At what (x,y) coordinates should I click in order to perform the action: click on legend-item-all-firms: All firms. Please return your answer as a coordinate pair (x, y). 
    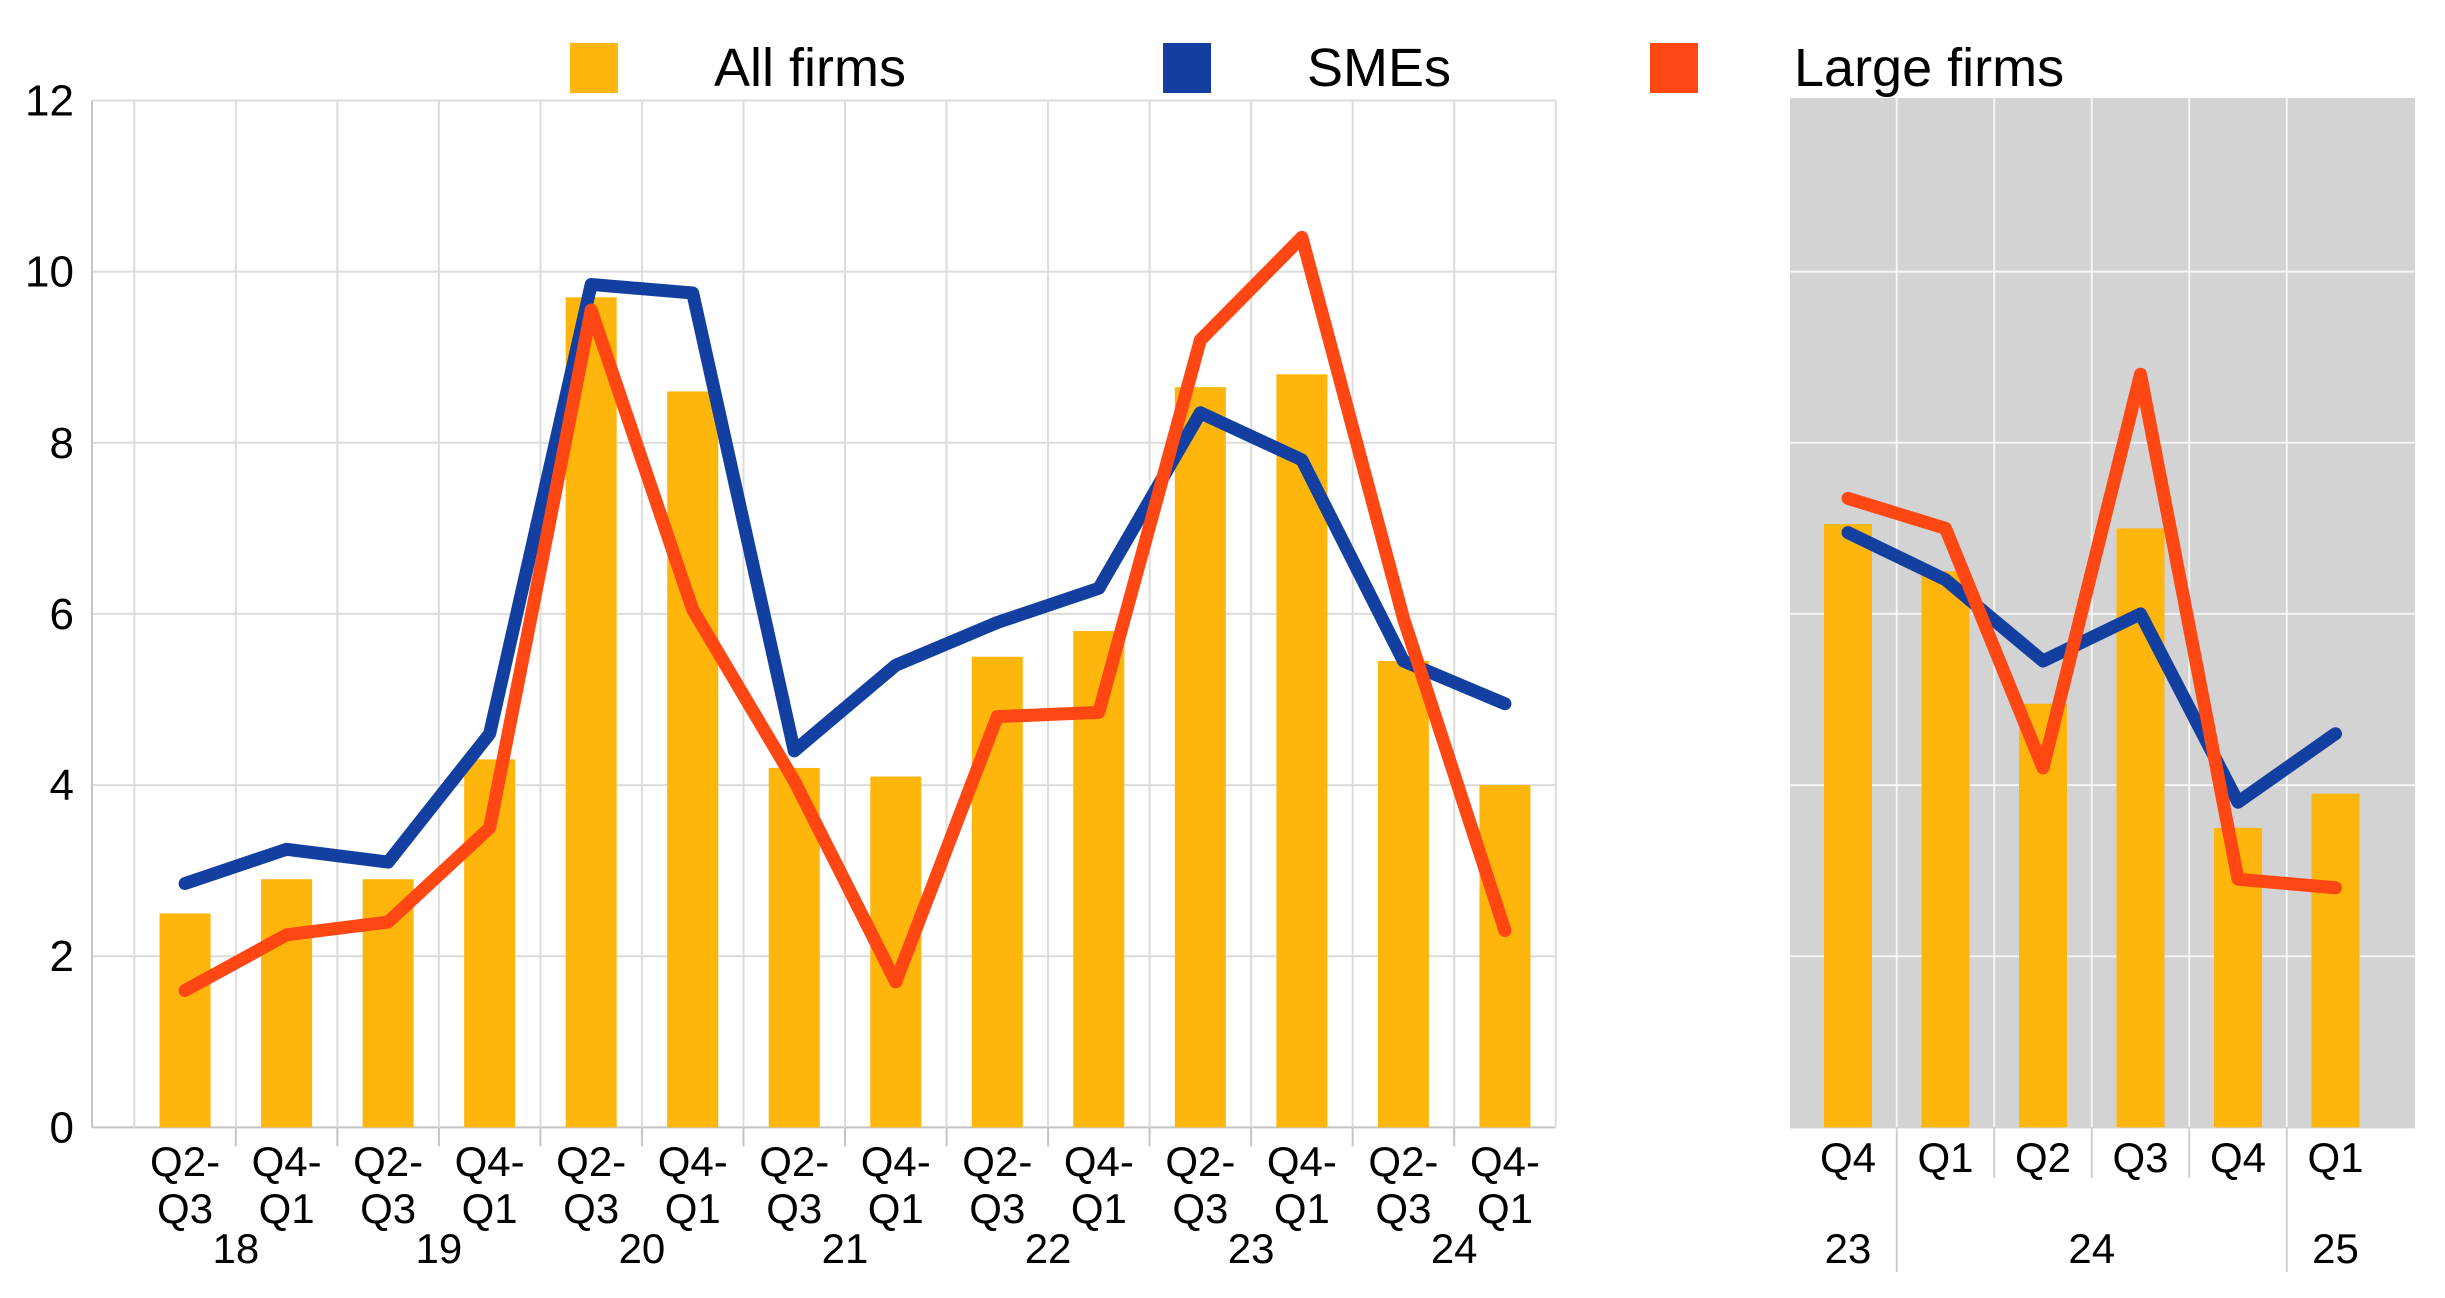
    Looking at the image, I should click on (738, 68).